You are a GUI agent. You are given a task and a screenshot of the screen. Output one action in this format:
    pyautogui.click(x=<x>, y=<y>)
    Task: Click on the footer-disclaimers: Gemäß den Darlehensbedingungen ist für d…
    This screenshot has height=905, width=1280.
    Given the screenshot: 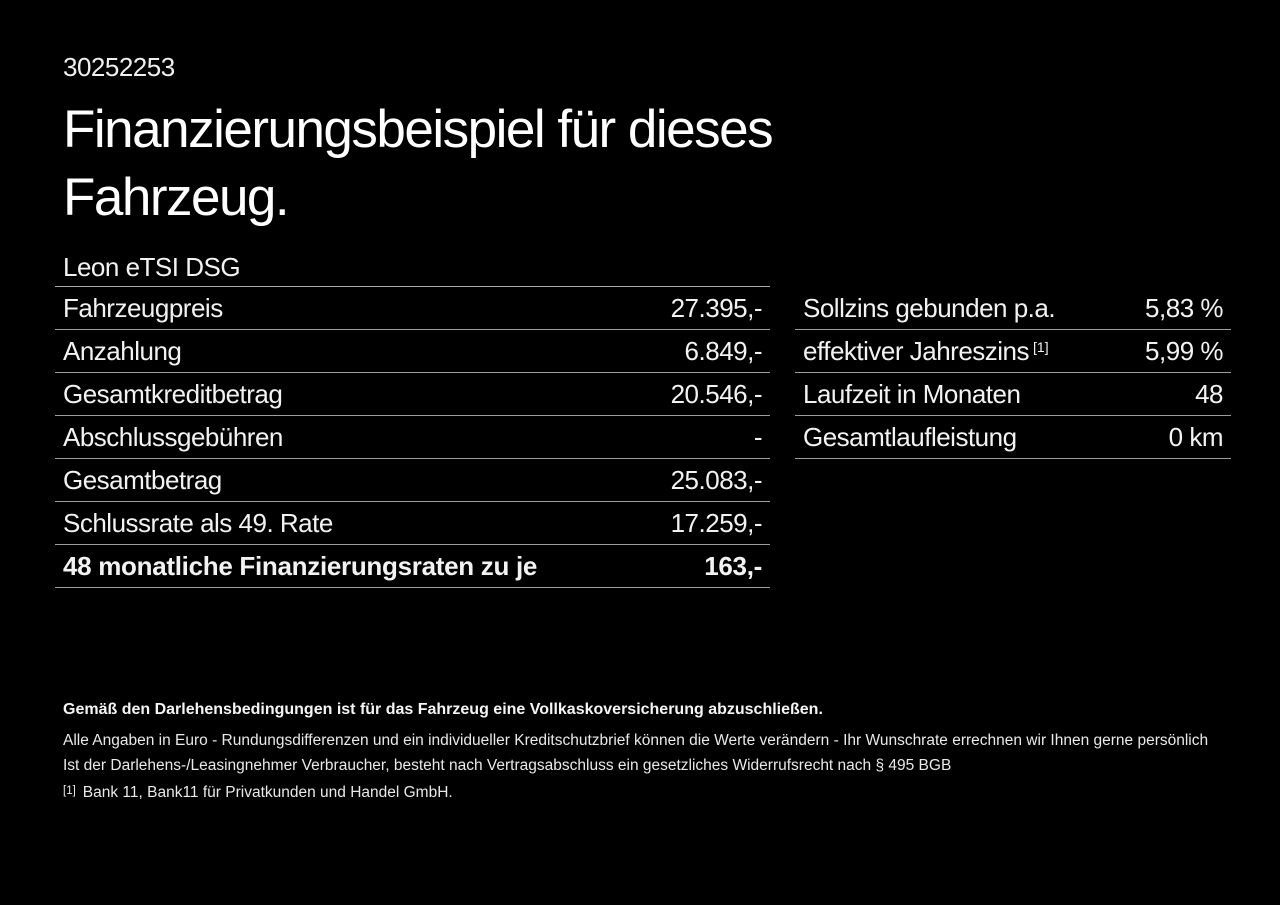 What is the action you would take?
    pyautogui.click(x=647, y=752)
    